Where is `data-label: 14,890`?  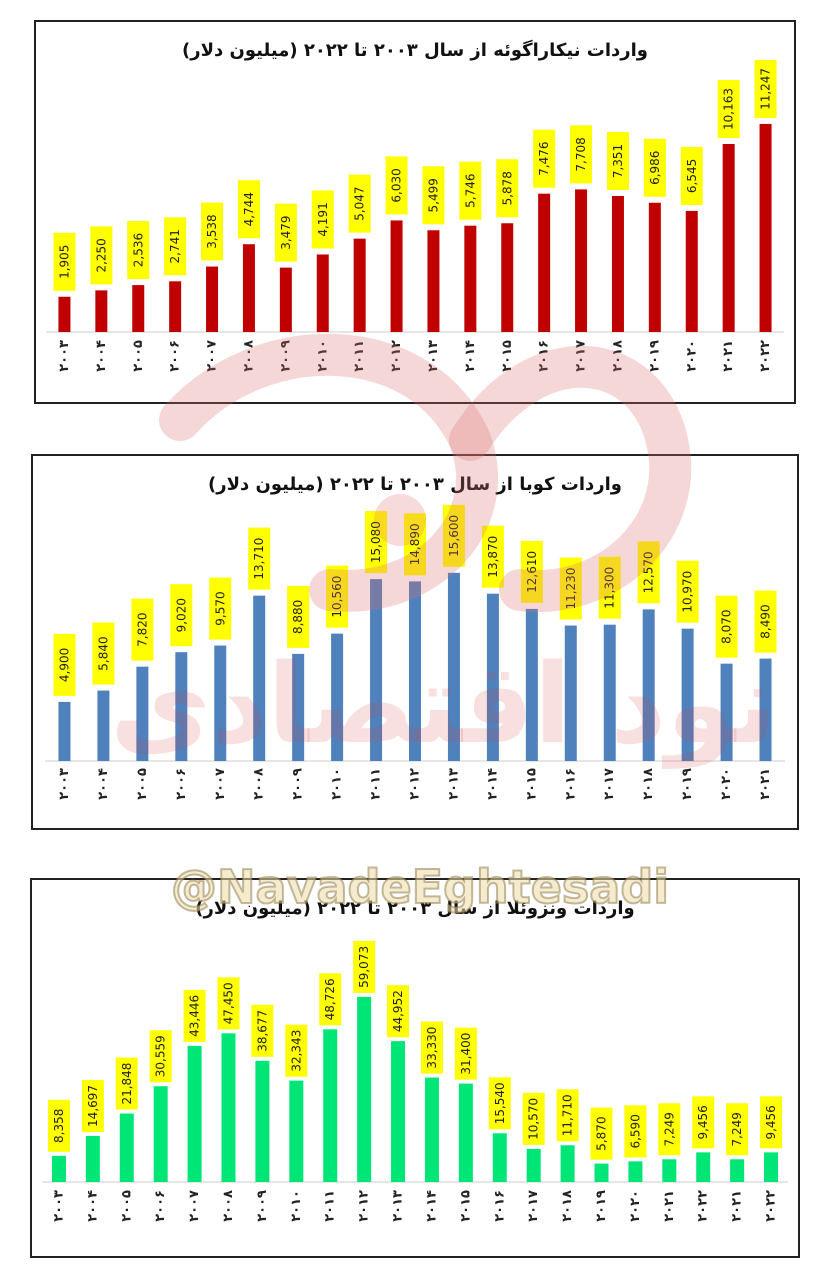
data-label: 14,890 is located at coordinates (415, 544).